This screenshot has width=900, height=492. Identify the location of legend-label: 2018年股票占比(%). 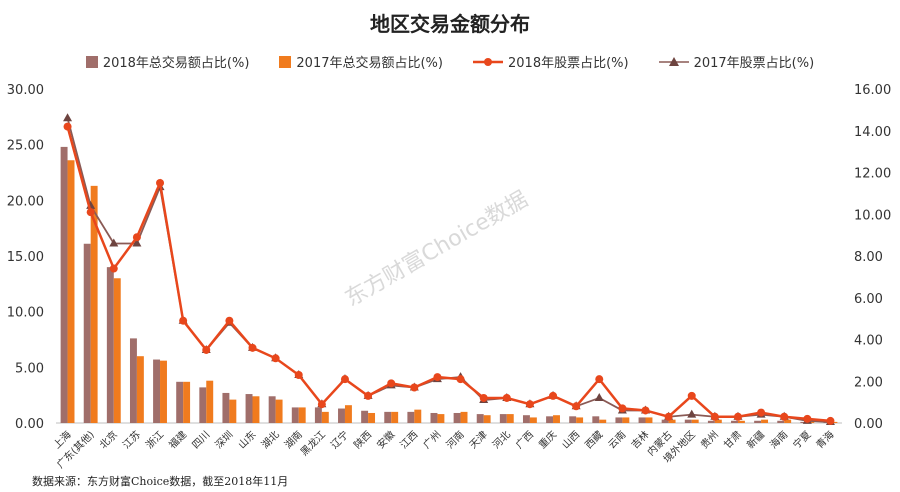
(568, 63).